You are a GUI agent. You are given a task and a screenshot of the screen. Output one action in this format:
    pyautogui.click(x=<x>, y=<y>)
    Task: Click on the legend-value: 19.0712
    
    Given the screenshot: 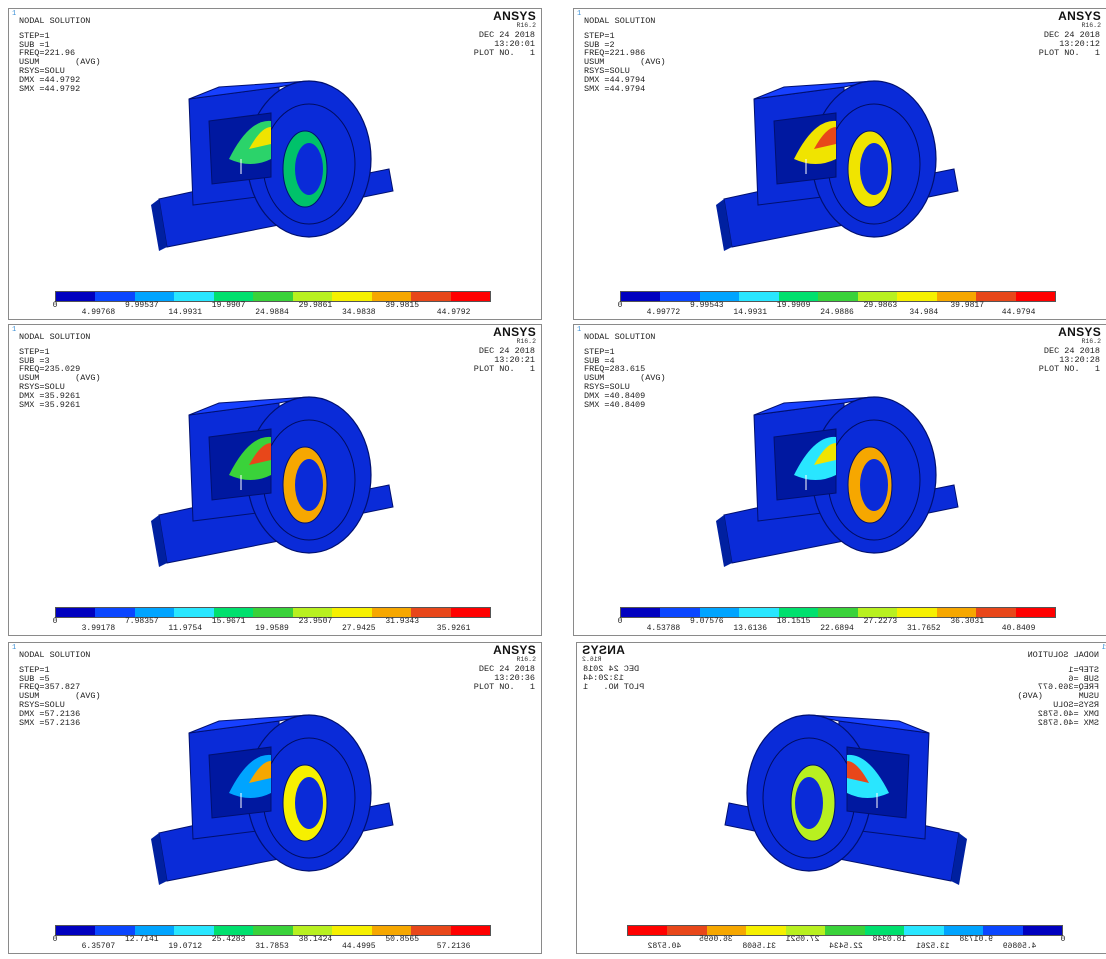 What is the action you would take?
    pyautogui.click(x=185, y=946)
    